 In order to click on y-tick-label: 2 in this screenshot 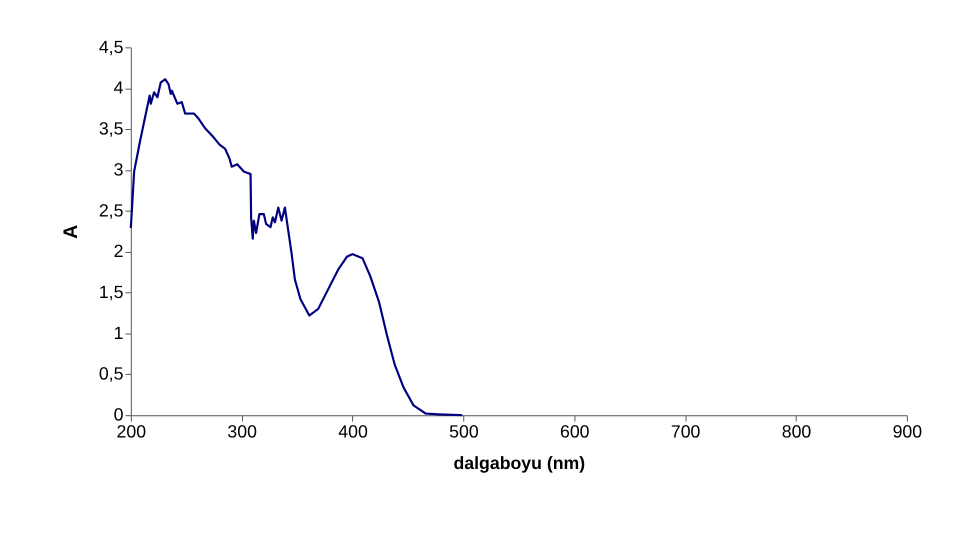, I will do `click(119, 251)`.